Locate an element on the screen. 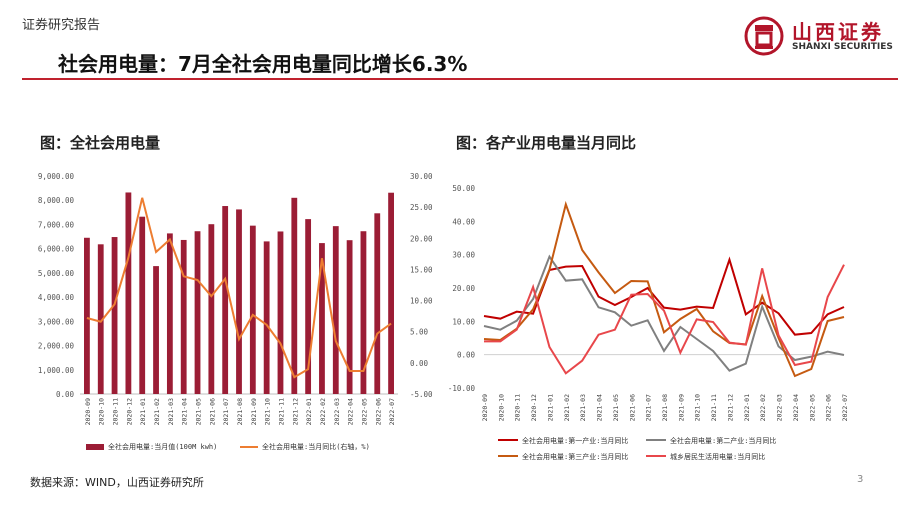 This screenshot has height=518, width=920. legend-label: 城乡居民生活用电量:当月同比 is located at coordinates (717, 456).